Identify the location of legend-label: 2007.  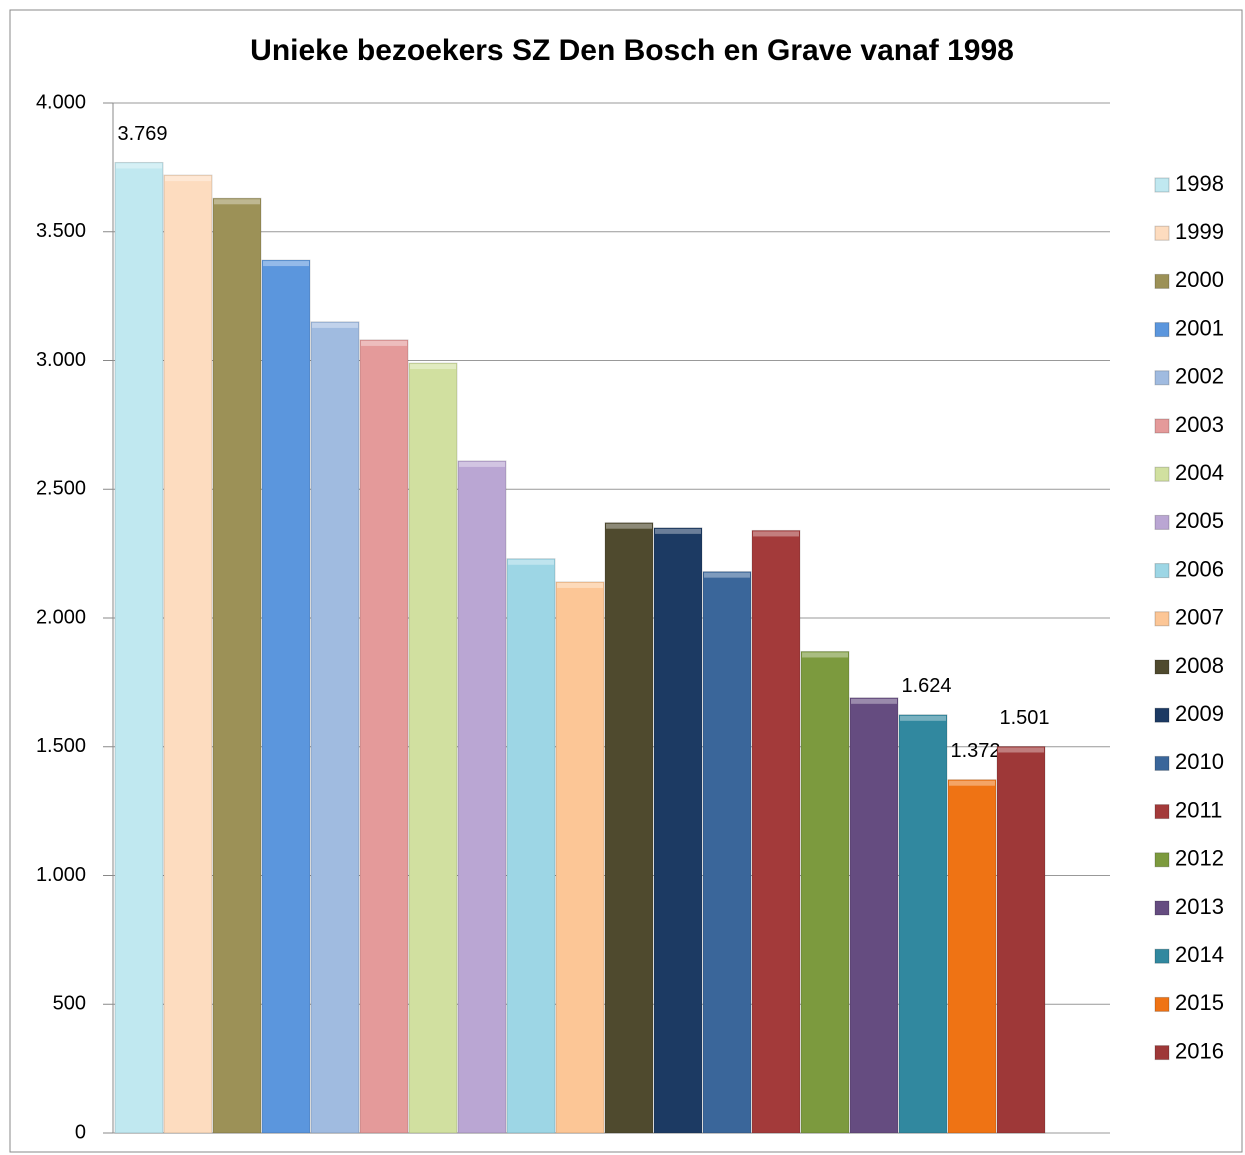
(1199, 617).